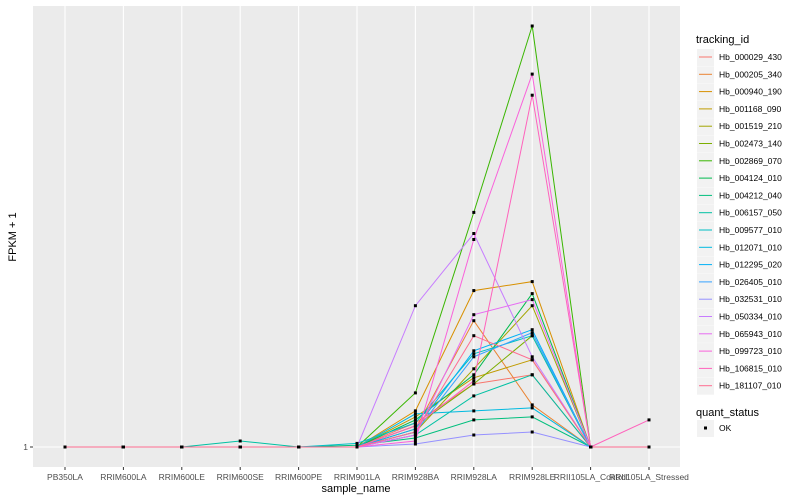  I want to click on shape-legend-marker, so click(705, 428).